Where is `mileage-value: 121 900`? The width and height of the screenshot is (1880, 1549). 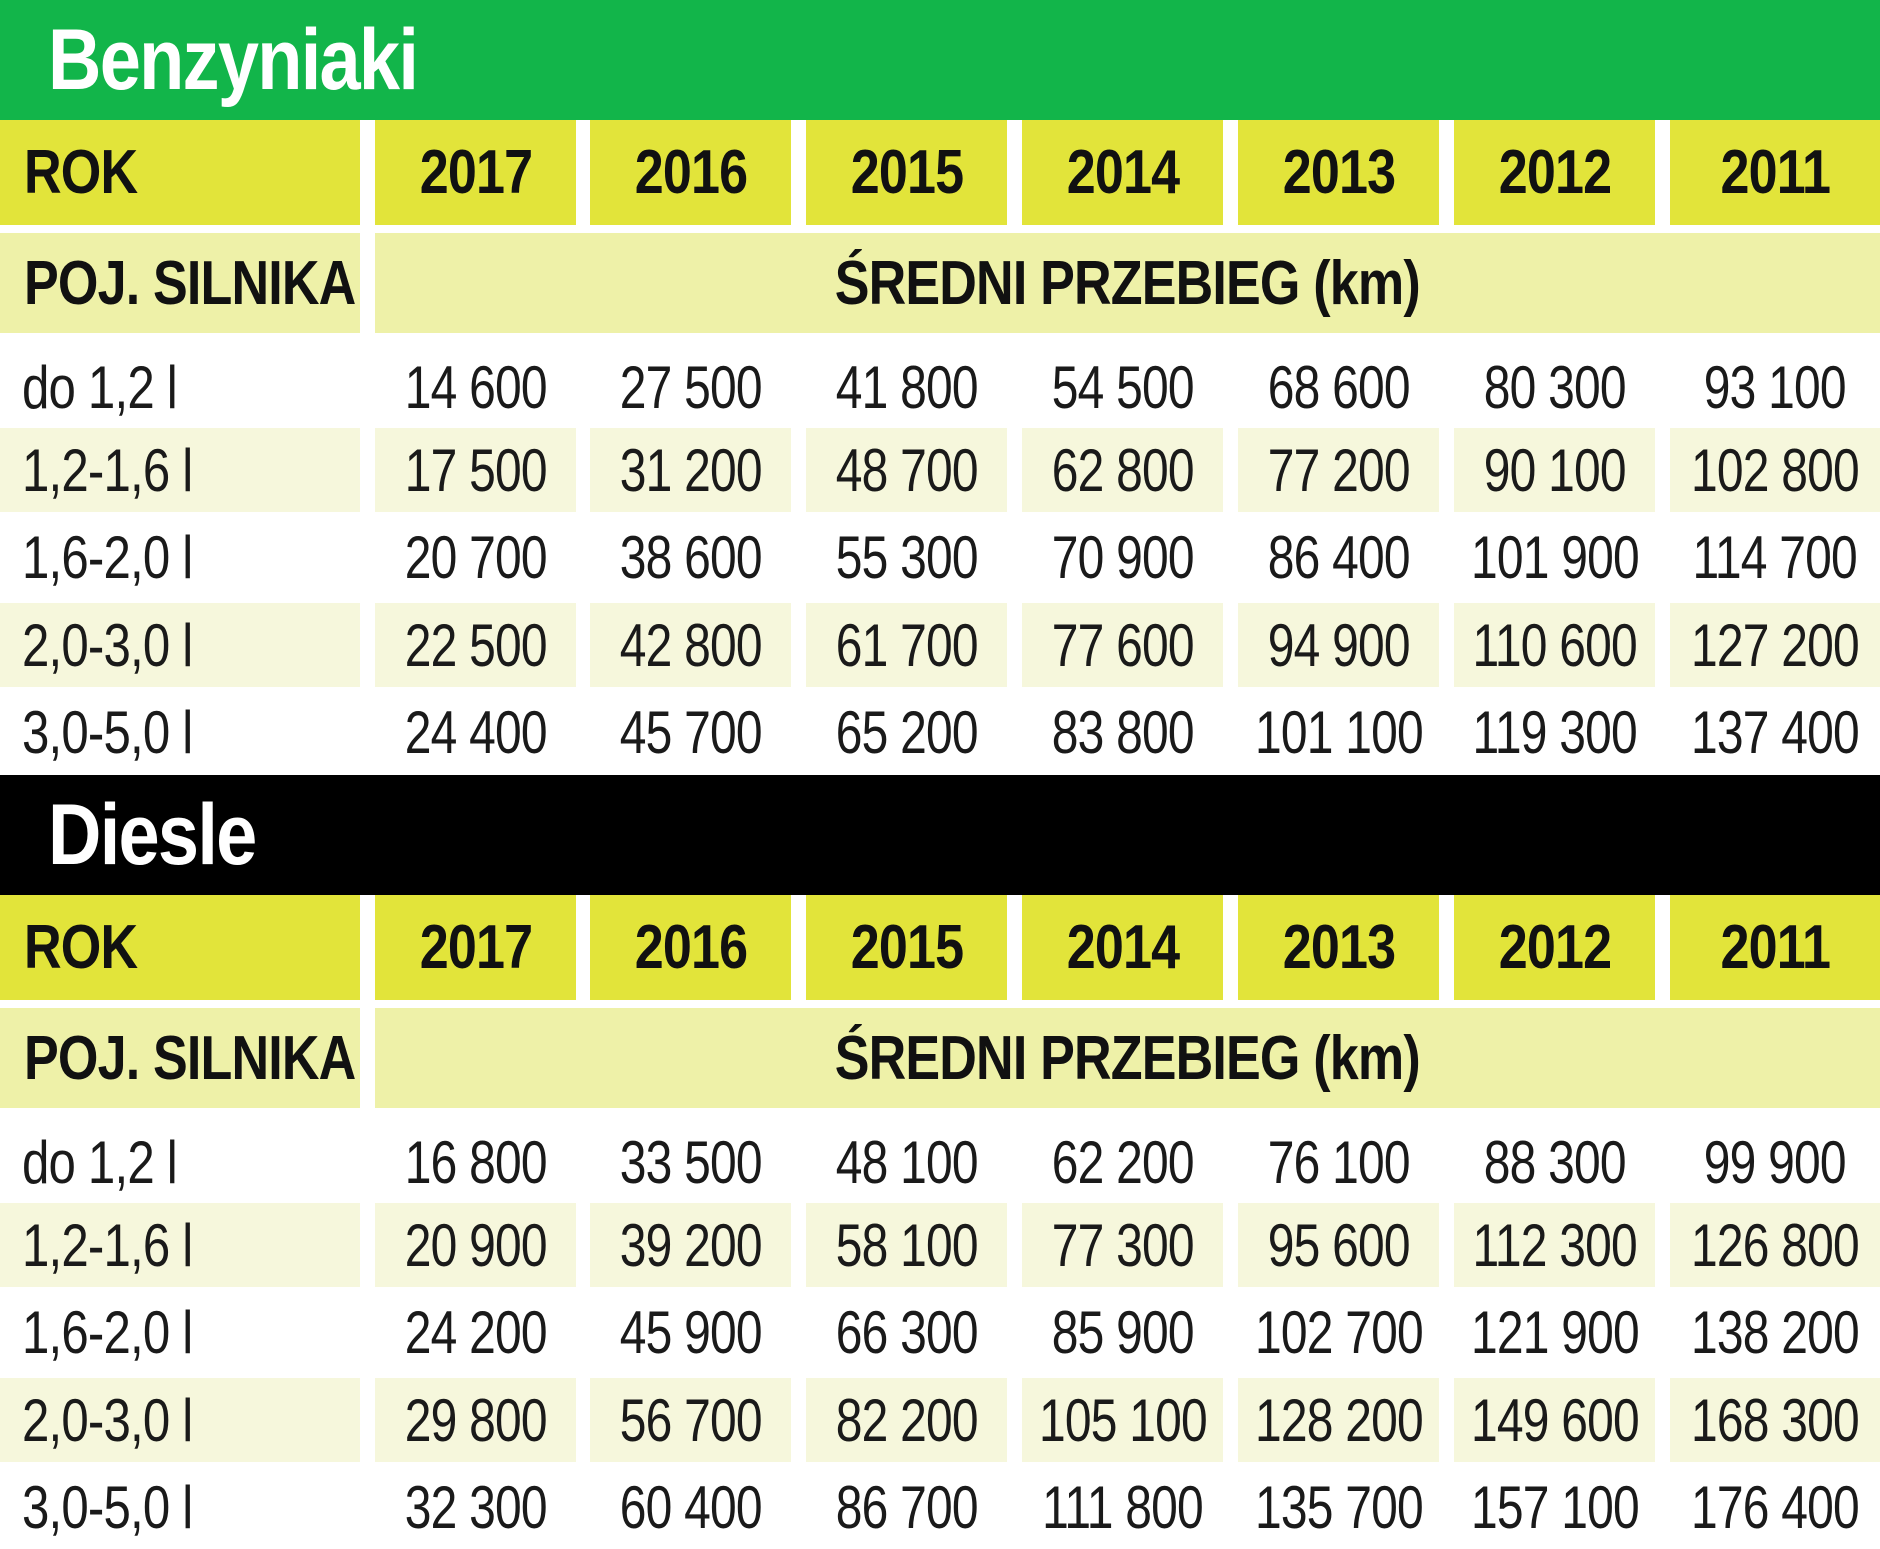
mileage-value: 121 900 is located at coordinates (1555, 1332).